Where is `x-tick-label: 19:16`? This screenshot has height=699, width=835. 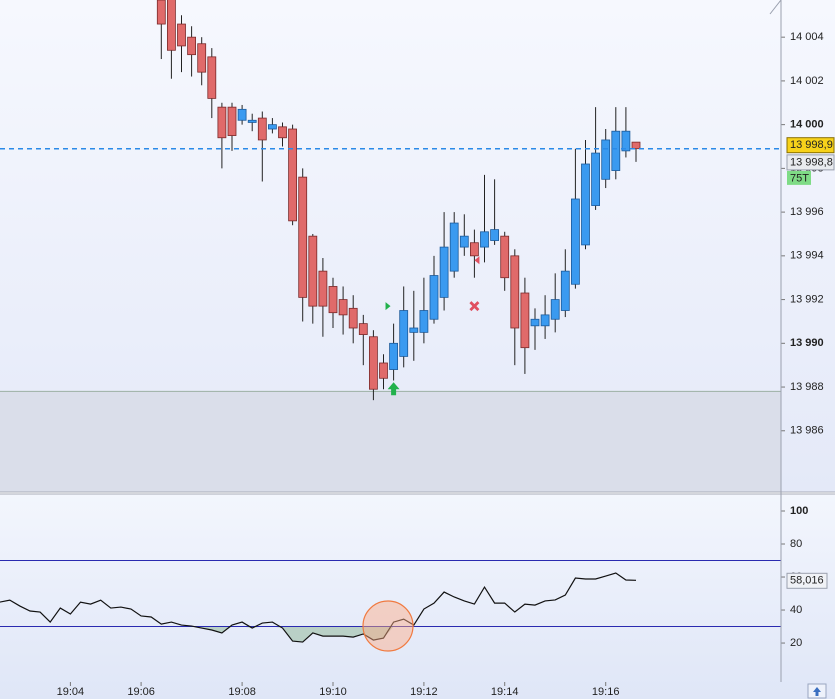
x-tick-label: 19:16 is located at coordinates (606, 692).